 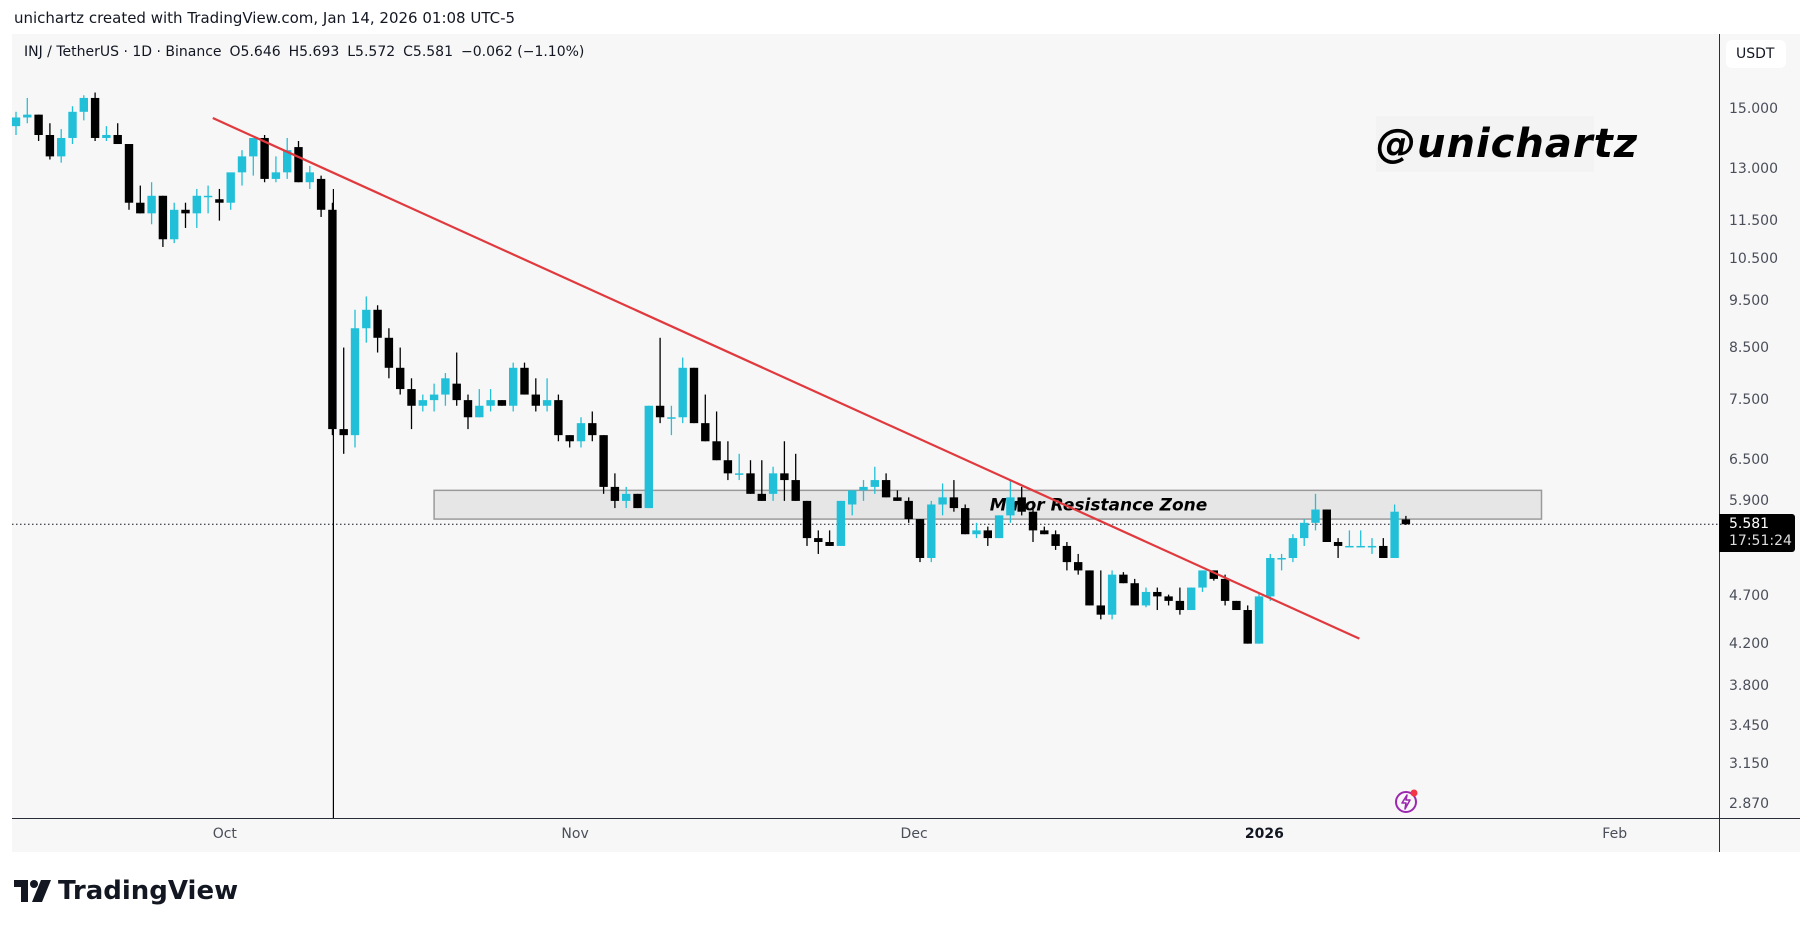 I want to click on legend-low: L5.572, so click(x=371, y=52).